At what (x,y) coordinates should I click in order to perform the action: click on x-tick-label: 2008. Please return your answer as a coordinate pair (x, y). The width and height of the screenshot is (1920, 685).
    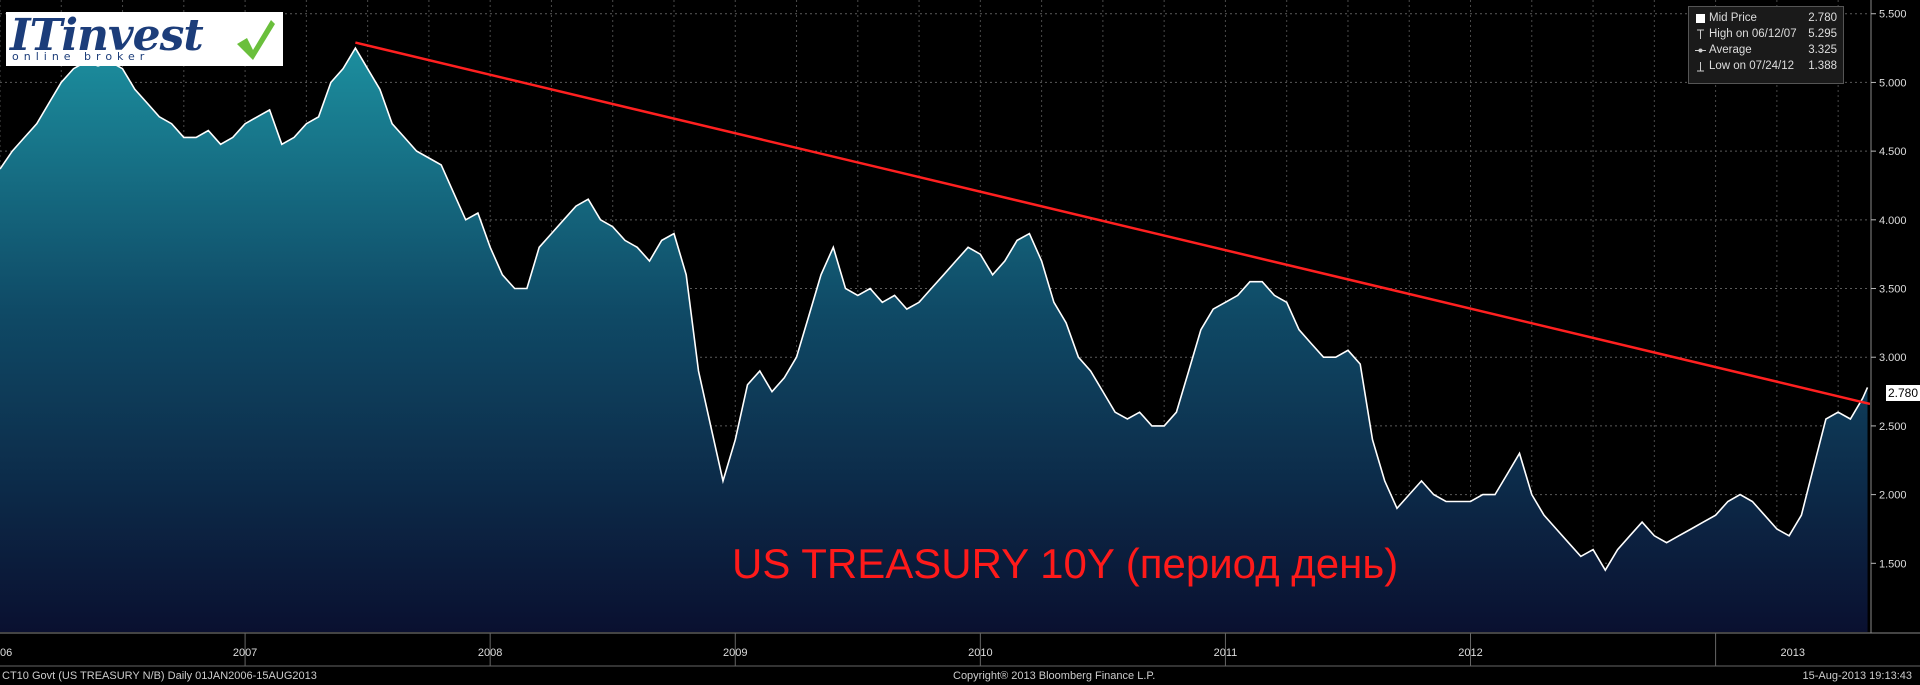
    Looking at the image, I should click on (490, 653).